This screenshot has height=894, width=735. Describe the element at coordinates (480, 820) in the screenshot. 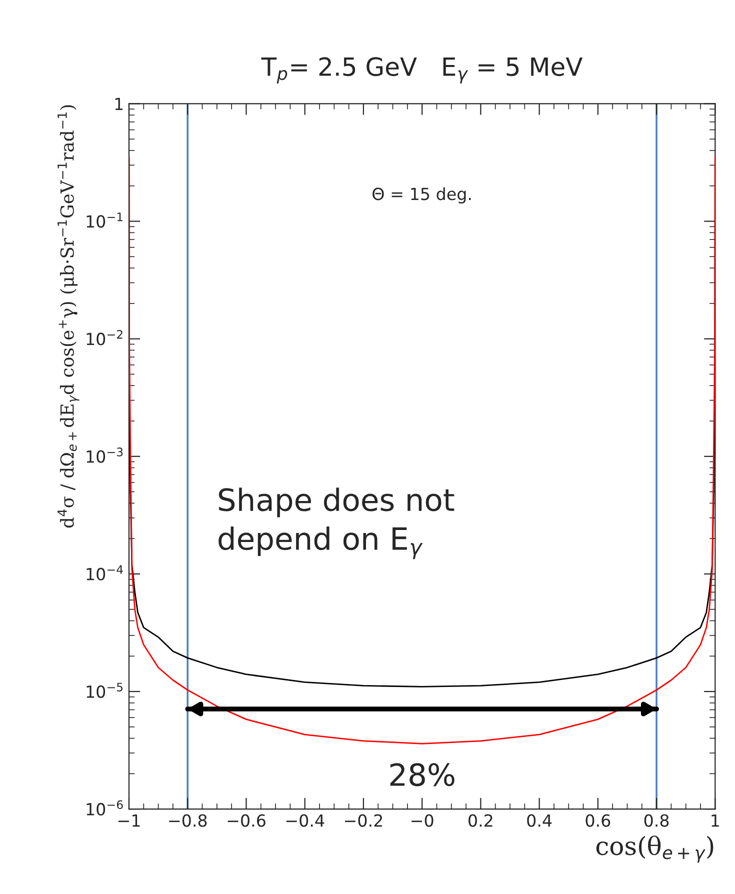

I see `x-tick-label: 0.2` at that location.